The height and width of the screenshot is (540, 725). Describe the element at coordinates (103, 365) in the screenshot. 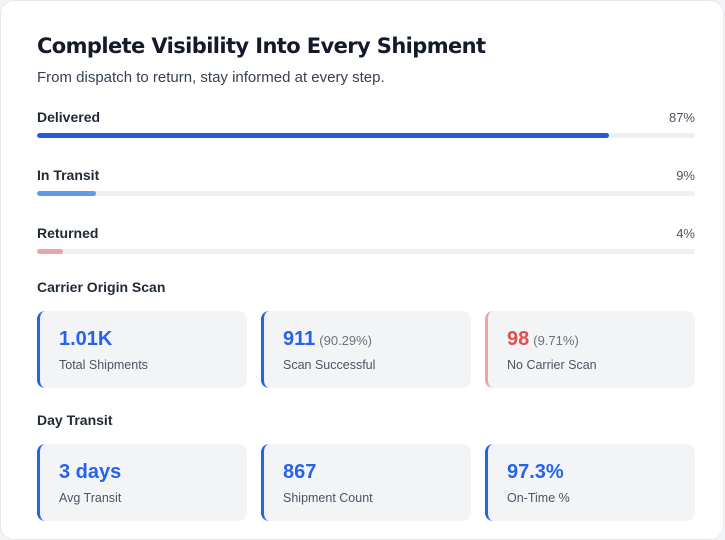

I see `stat-caption: Total Shipments` at that location.